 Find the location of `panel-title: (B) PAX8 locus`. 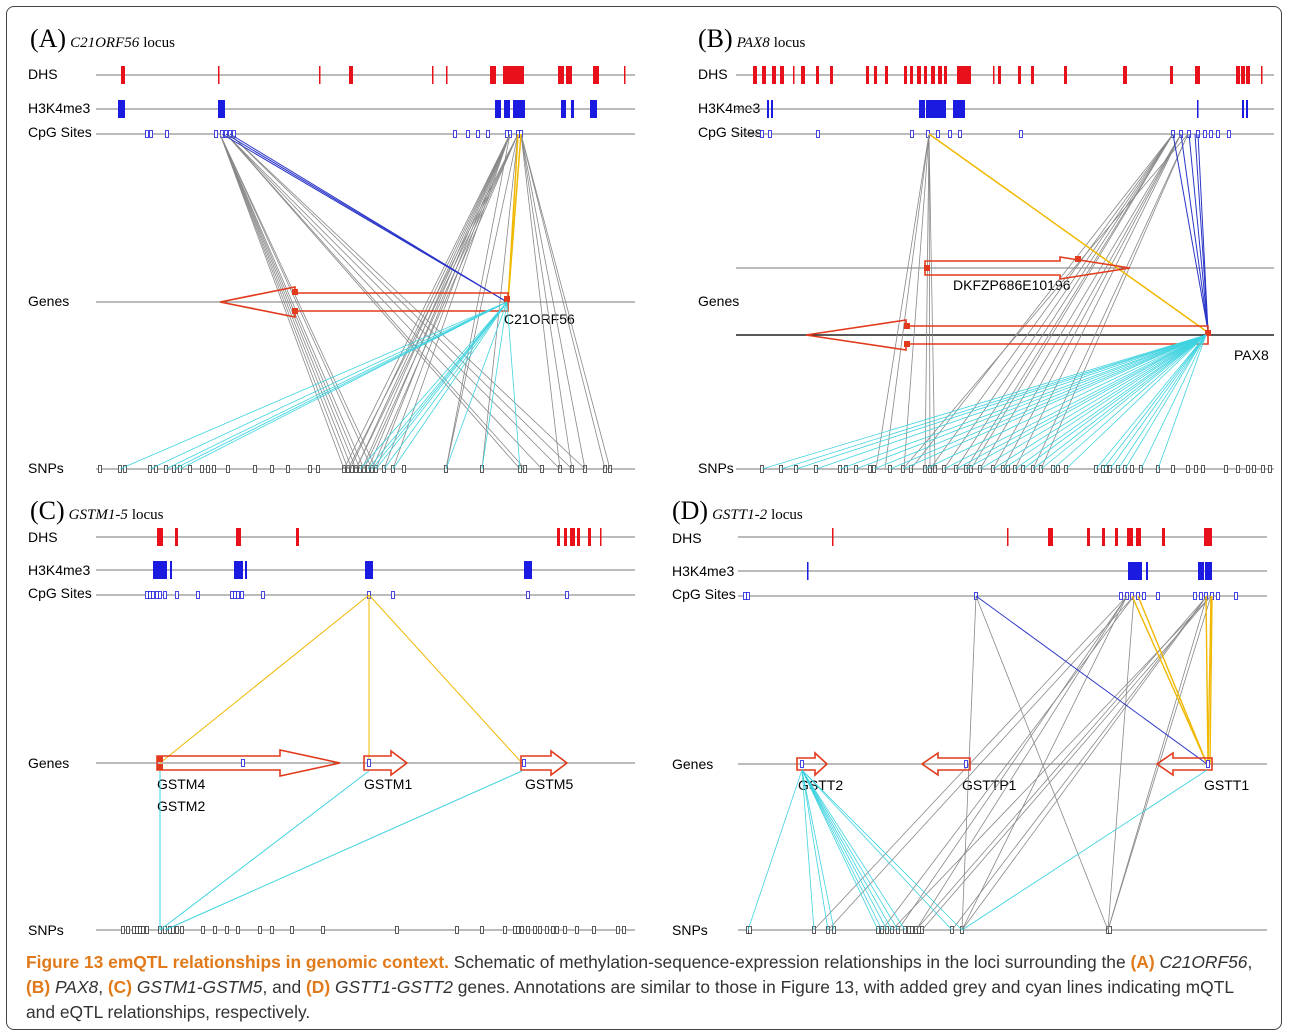

panel-title: (B) PAX8 locus is located at coordinates (751, 39).